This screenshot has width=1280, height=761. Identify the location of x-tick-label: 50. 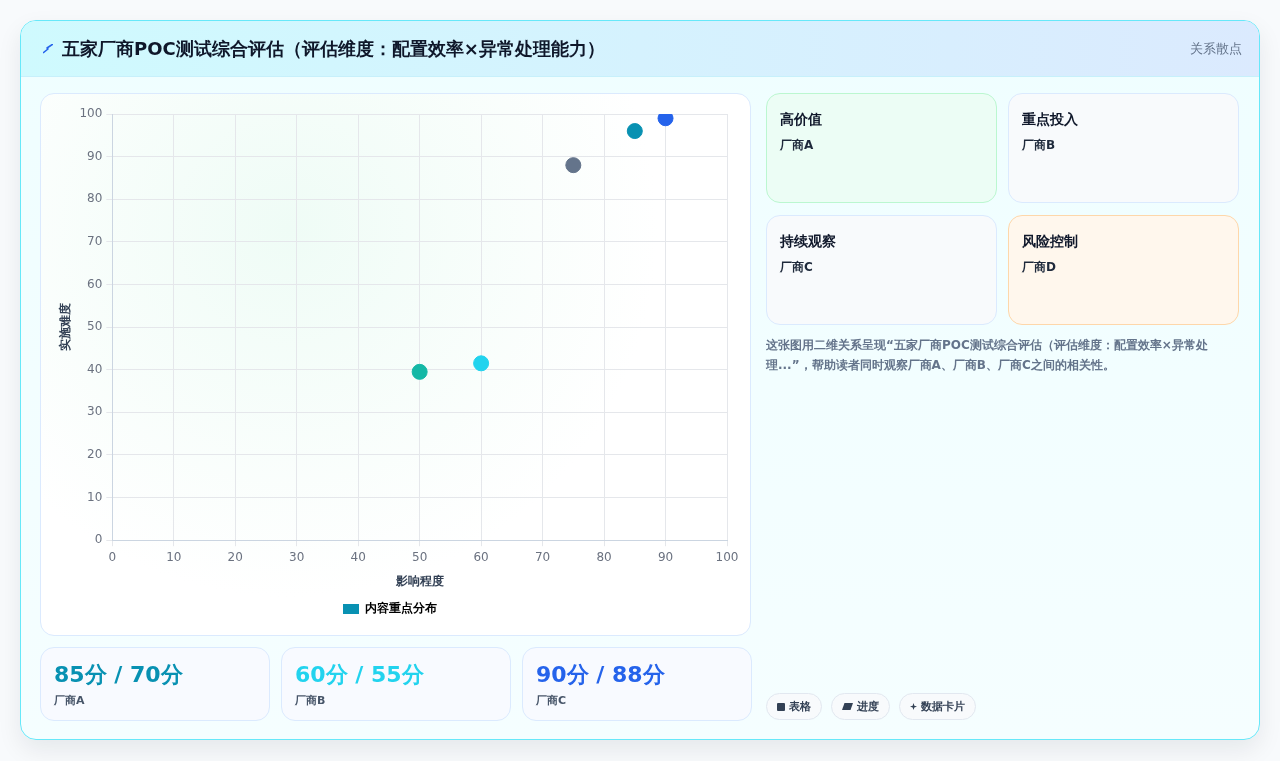
(420, 556).